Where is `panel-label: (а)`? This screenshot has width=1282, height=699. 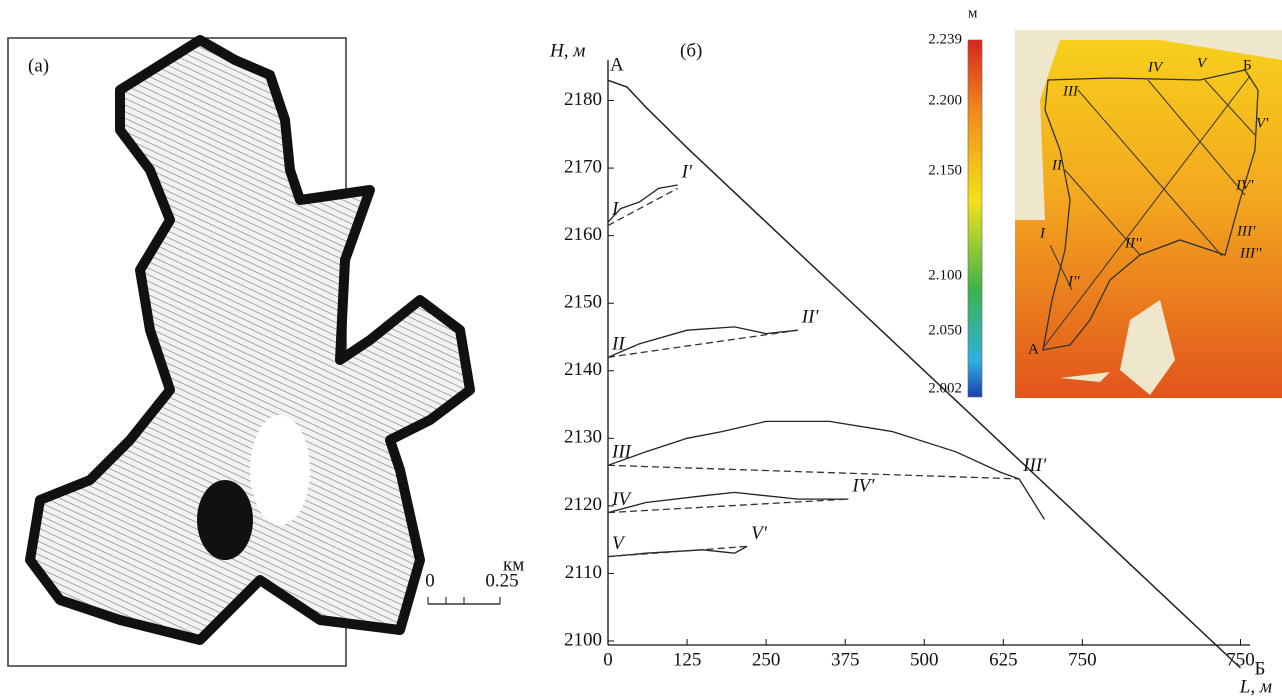
panel-label: (а) is located at coordinates (38, 65).